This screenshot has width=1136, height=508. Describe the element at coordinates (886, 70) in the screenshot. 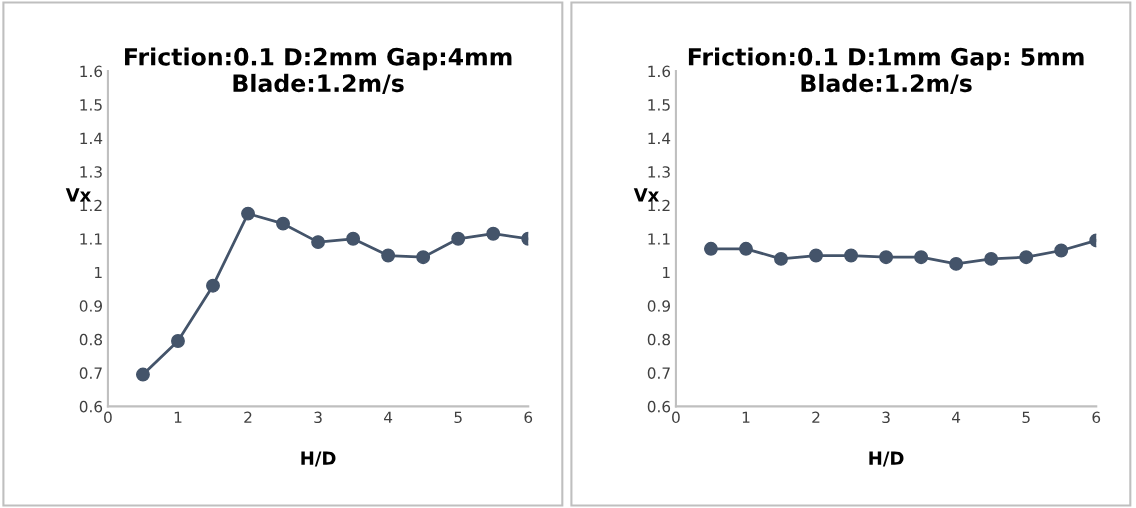

I see `chart-title: Friction:0.1 D:1mm Gap: 5mm Blade:1.2m/s` at that location.